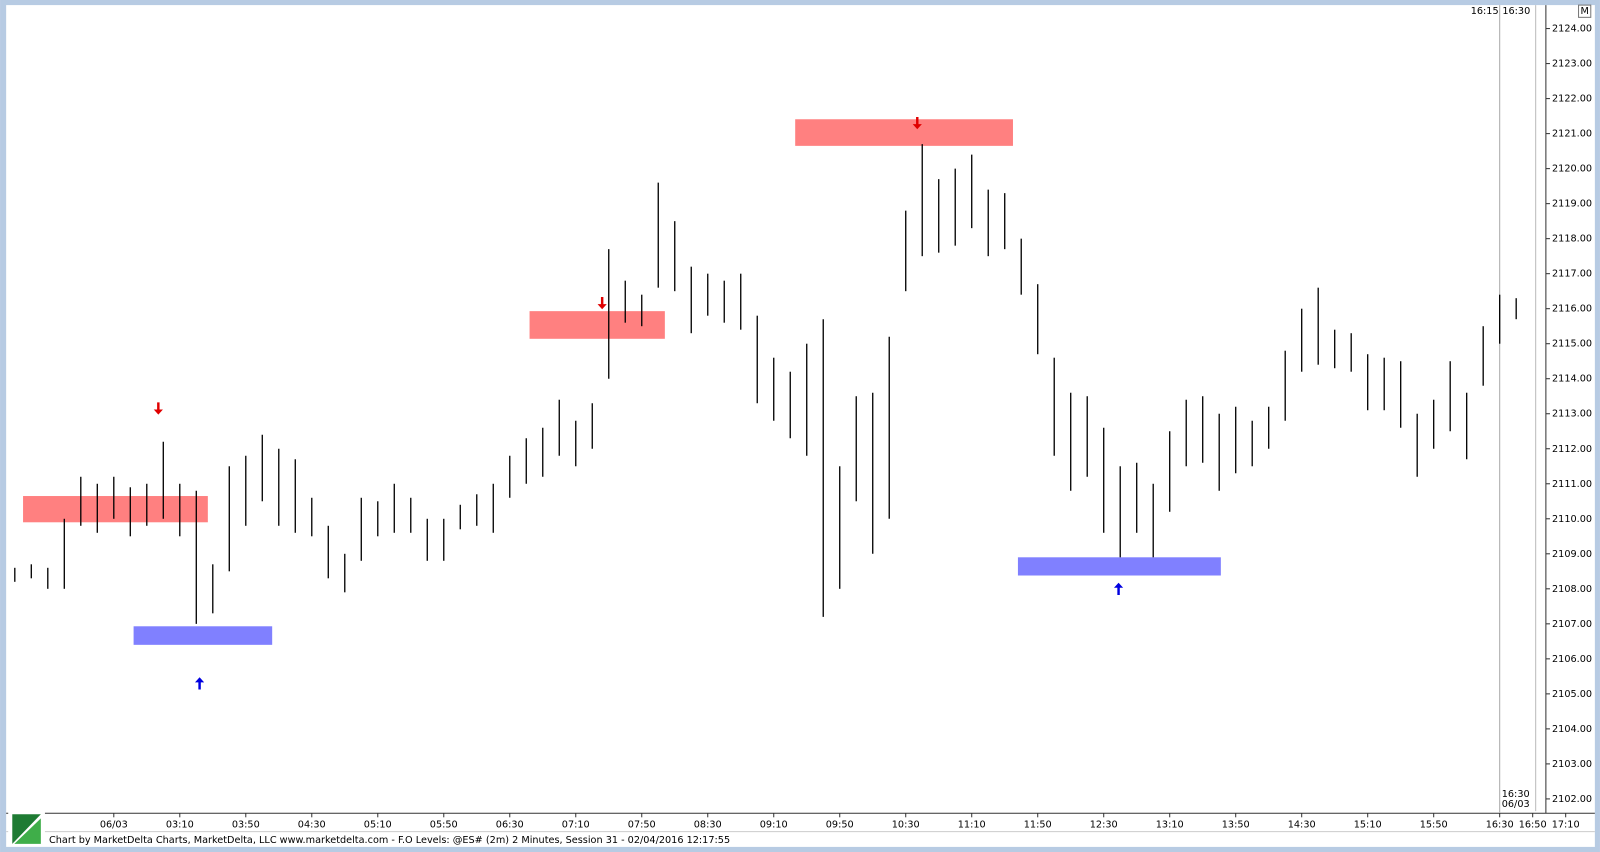  Describe the element at coordinates (1572, 484) in the screenshot. I see `y-tick-label: 2111.00` at that location.